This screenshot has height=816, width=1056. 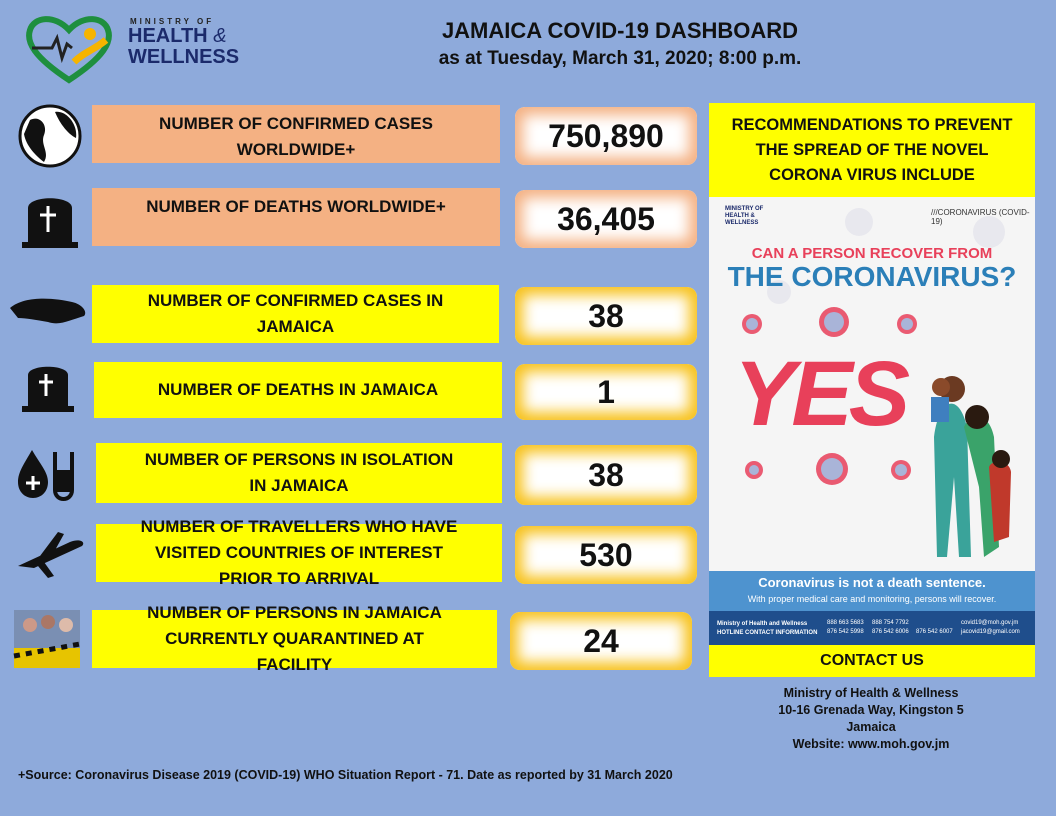 What do you see at coordinates (295, 314) in the screenshot?
I see `stat-label: NUMBER OF CONFIRMED CASES IN JAMAICA` at bounding box center [295, 314].